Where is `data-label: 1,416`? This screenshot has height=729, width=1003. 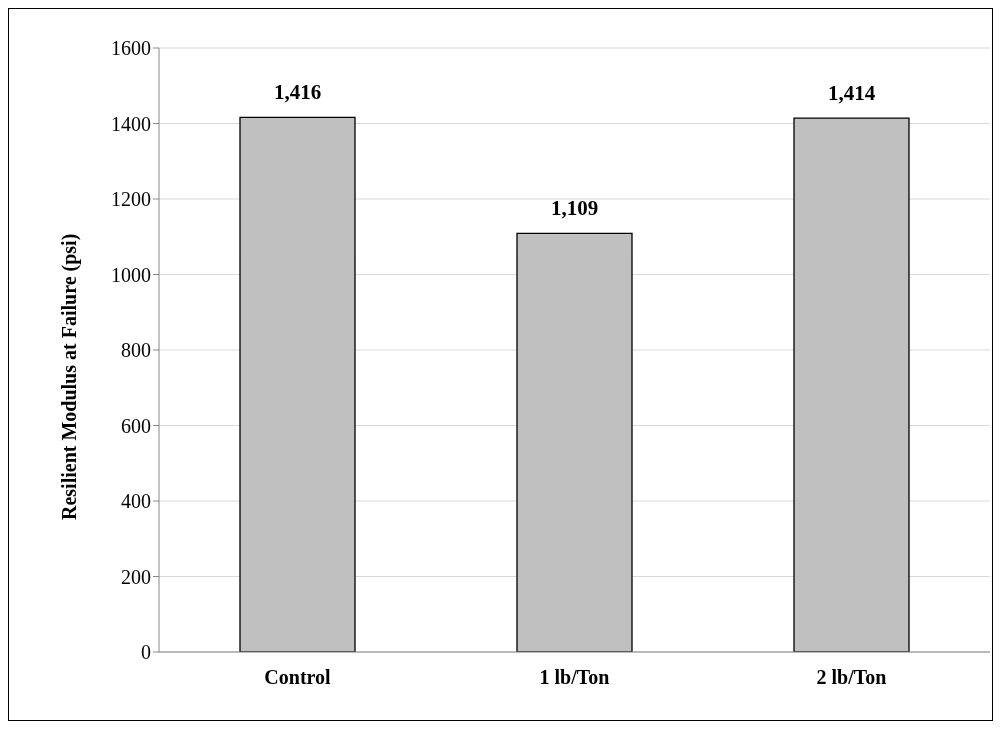 data-label: 1,416 is located at coordinates (297, 92).